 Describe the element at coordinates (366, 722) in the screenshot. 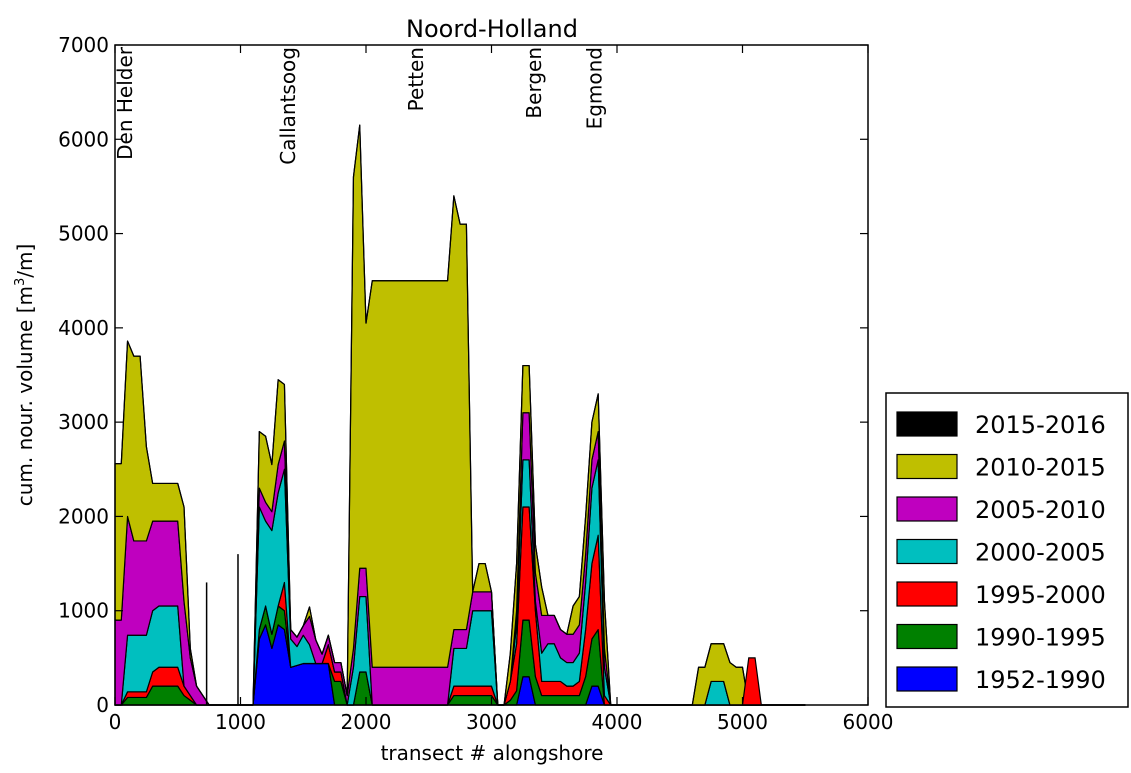

I see `x-tick-label: 2000` at that location.